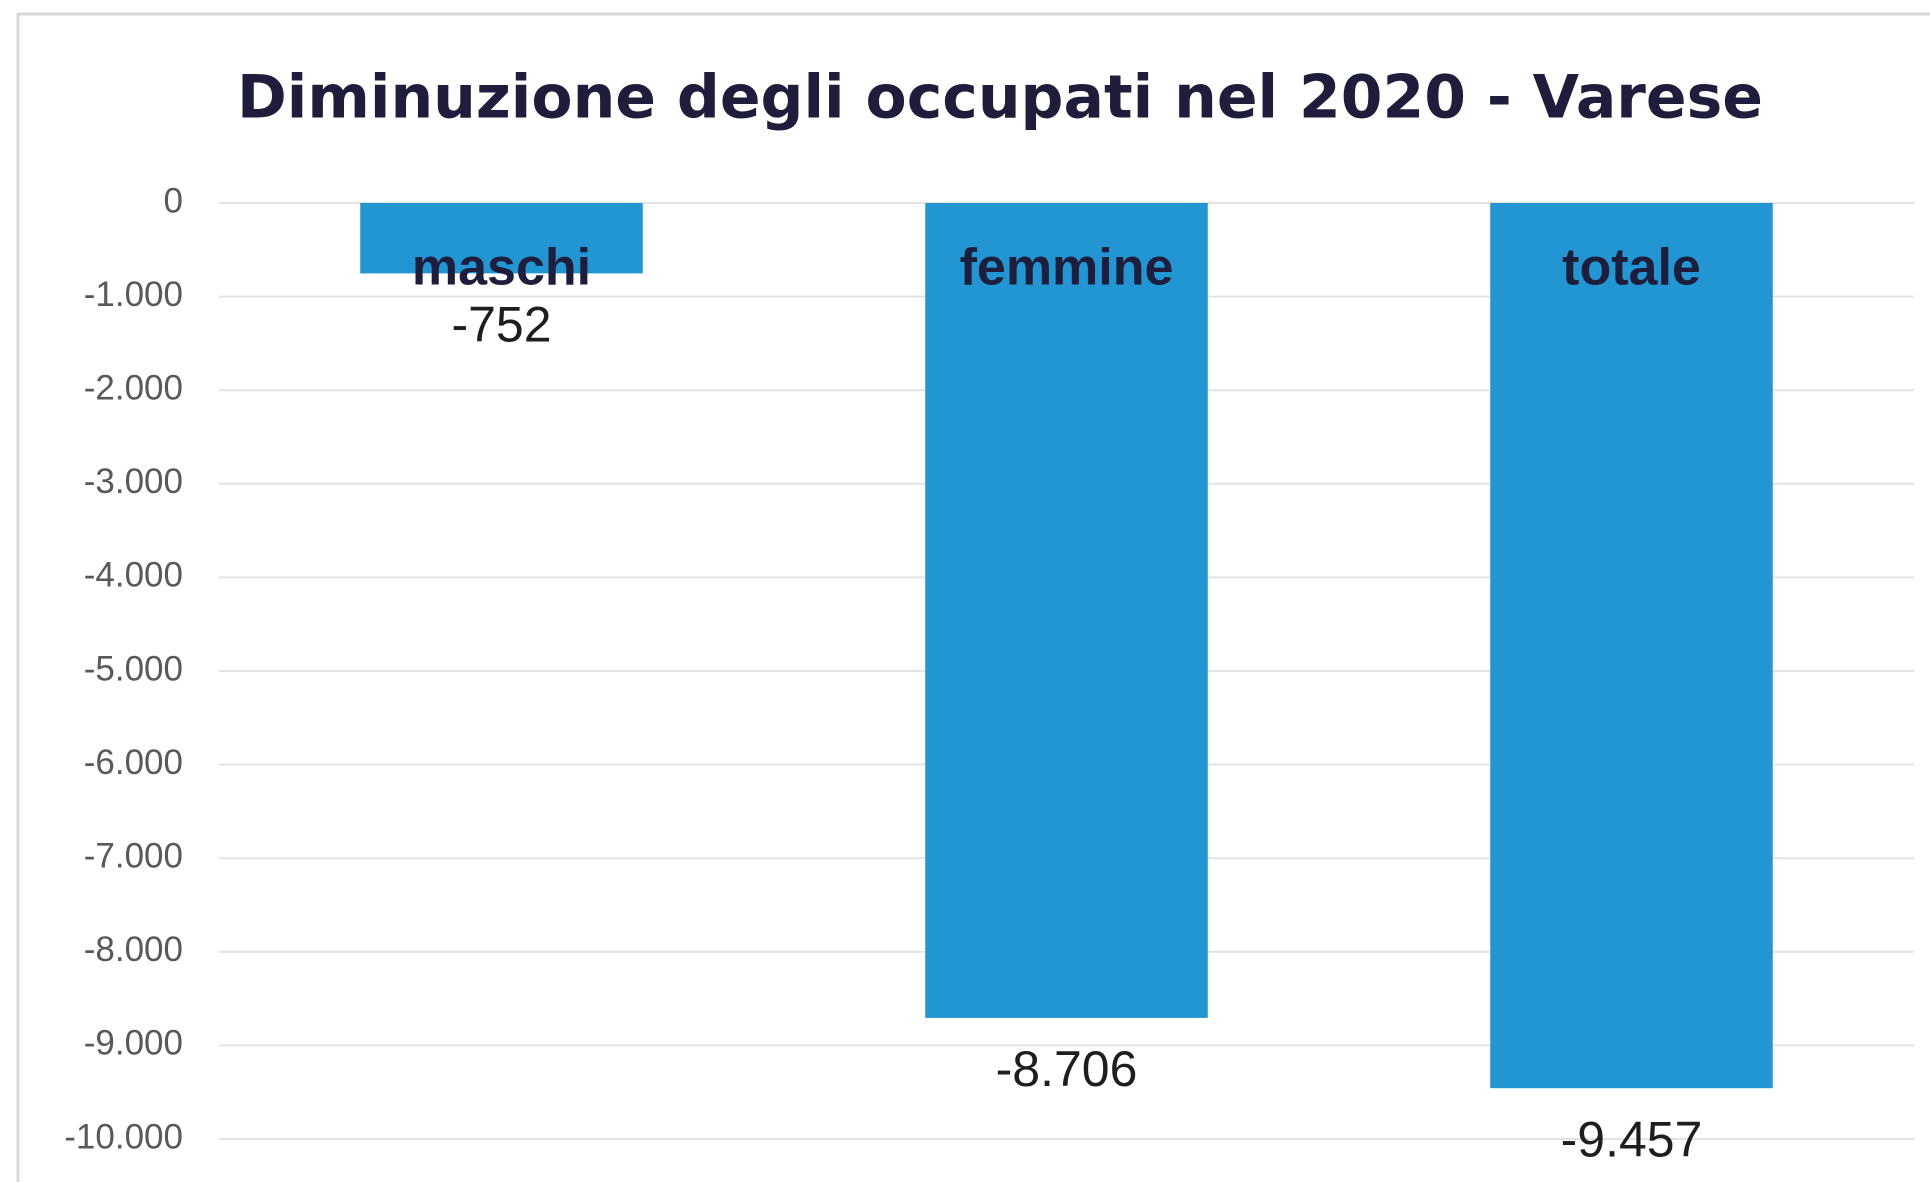 The width and height of the screenshot is (1930, 1182). What do you see at coordinates (133, 855) in the screenshot?
I see `y-tick-label: -7.000` at bounding box center [133, 855].